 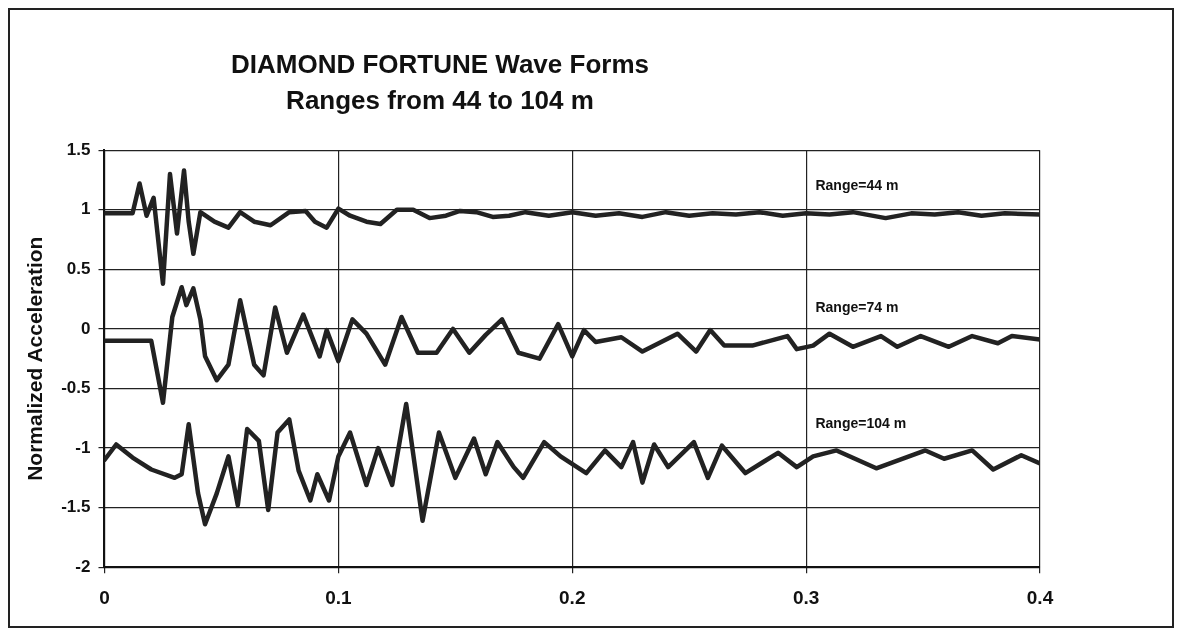 What do you see at coordinates (861, 423) in the screenshot?
I see `series-label: Range=104 m` at bounding box center [861, 423].